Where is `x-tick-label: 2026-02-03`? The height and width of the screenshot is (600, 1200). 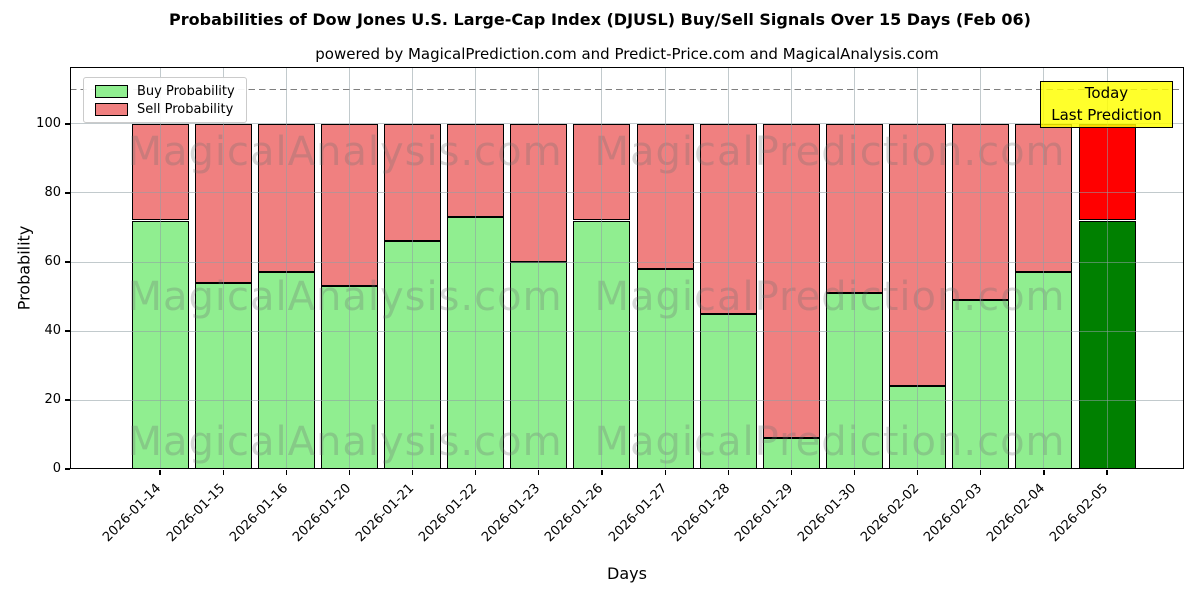
x-tick-label: 2026-02-03 is located at coordinates (953, 513).